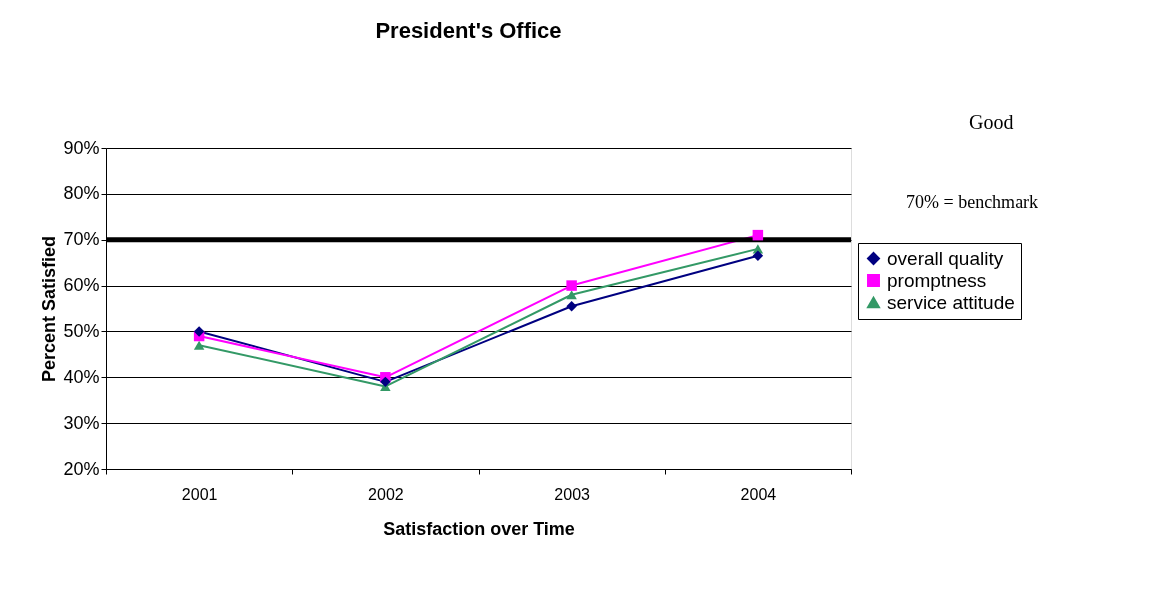 This screenshot has width=1170, height=591. What do you see at coordinates (81, 147) in the screenshot?
I see `y-tick-label: 90%` at bounding box center [81, 147].